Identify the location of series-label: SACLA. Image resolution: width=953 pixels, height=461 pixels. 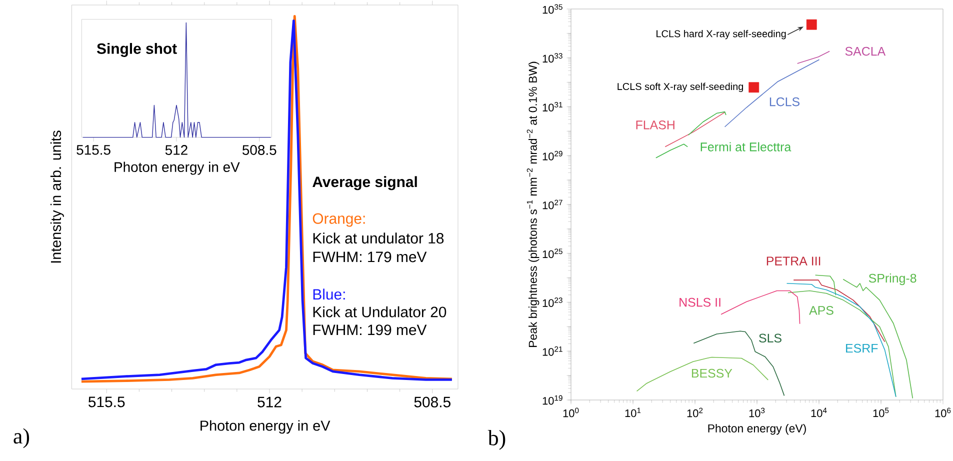
(865, 51).